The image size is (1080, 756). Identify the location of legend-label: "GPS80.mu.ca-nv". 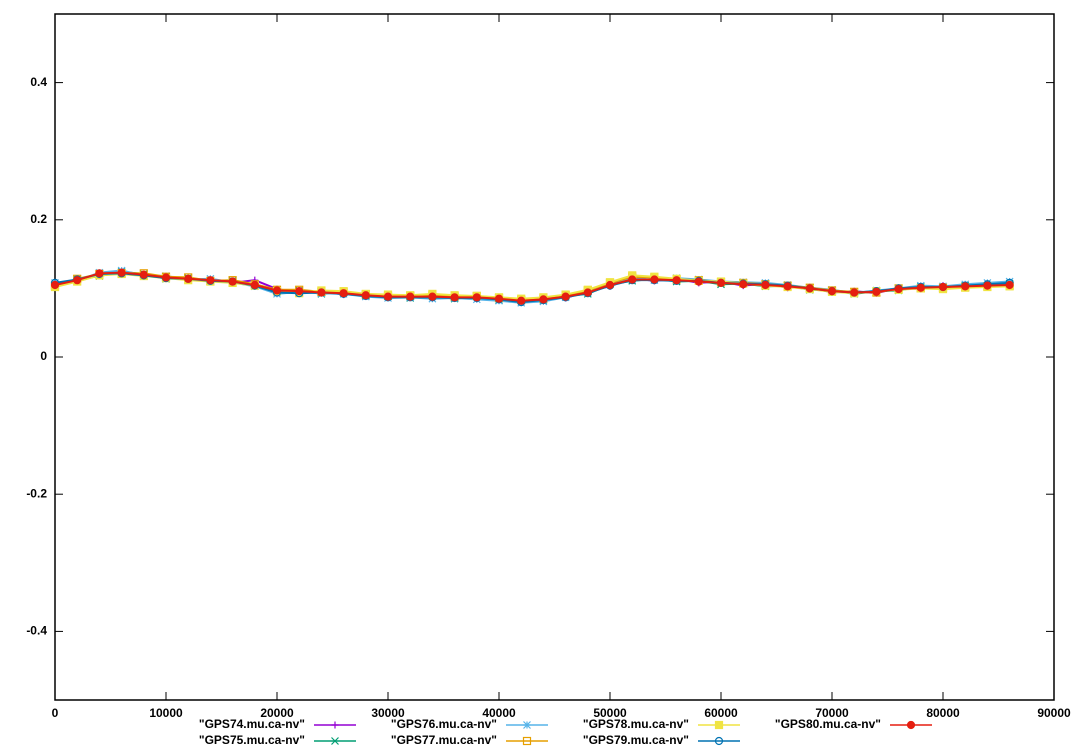
(828, 724).